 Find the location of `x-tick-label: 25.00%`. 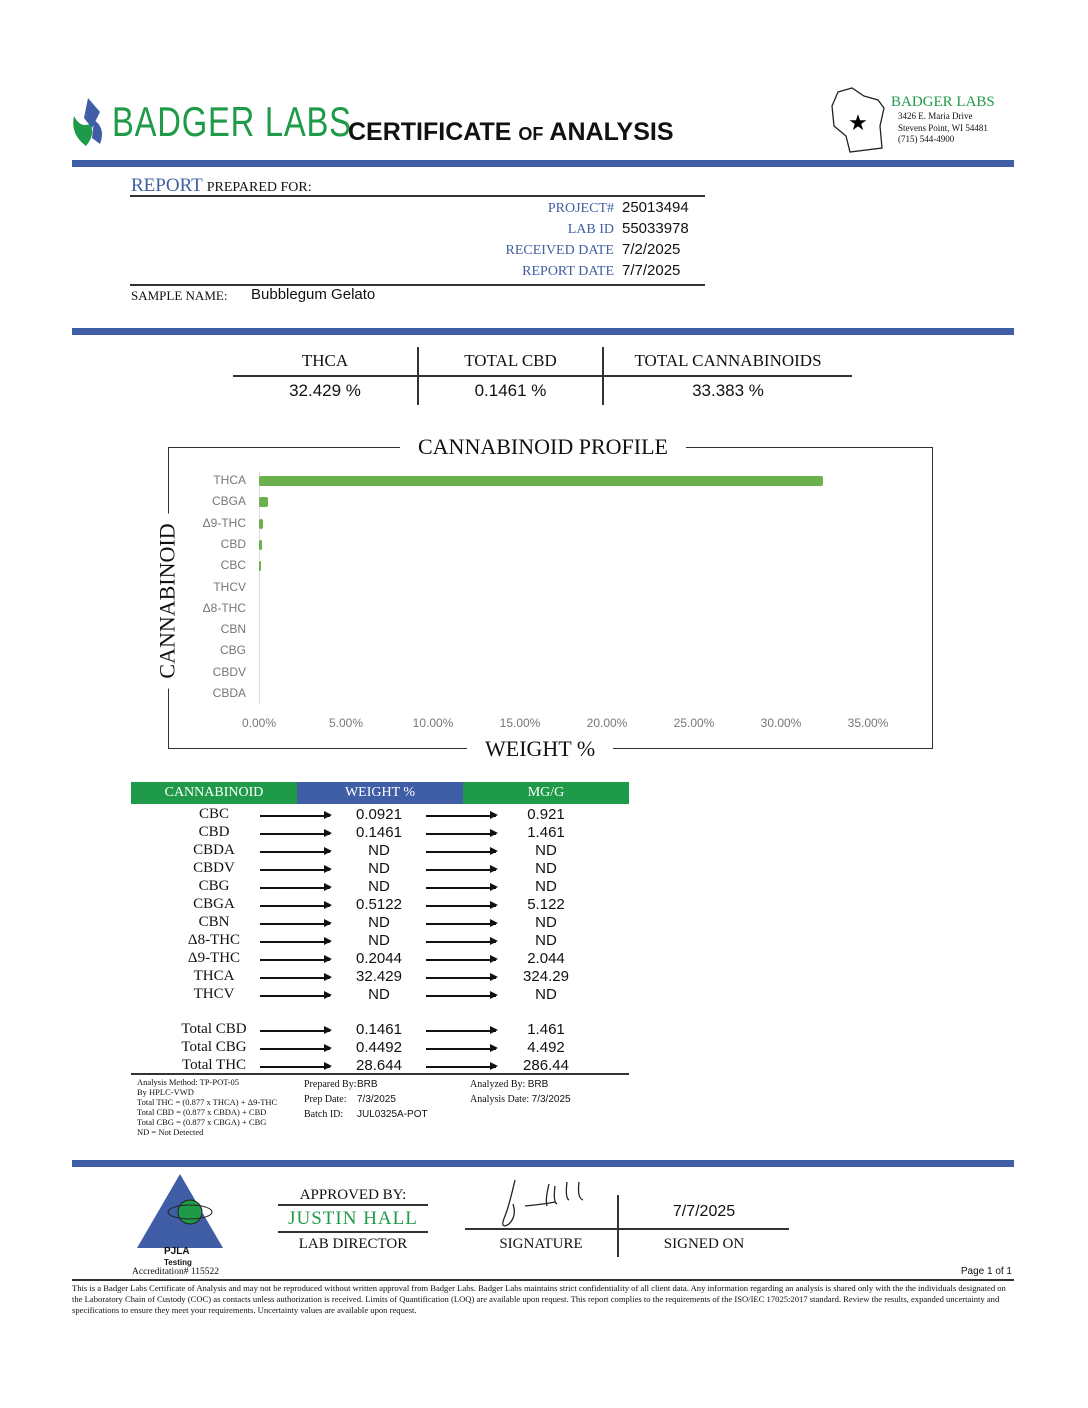

x-tick-label: 25.00% is located at coordinates (694, 723).